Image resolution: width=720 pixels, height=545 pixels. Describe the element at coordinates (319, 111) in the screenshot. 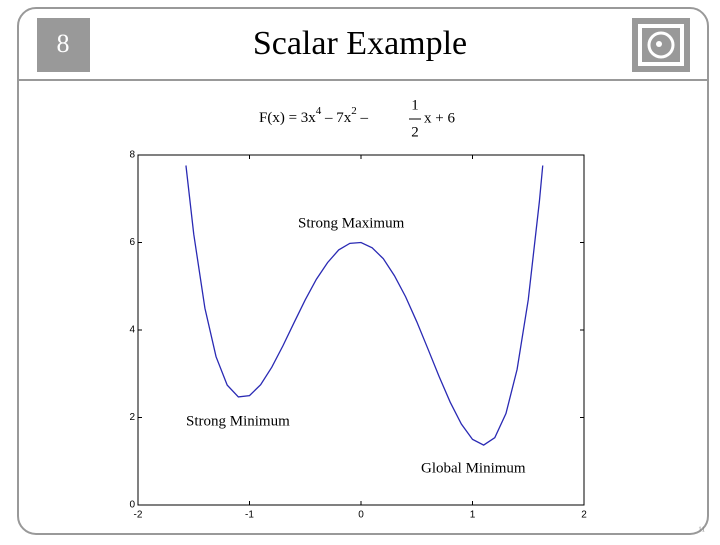

I see `formula-exp: 4` at that location.